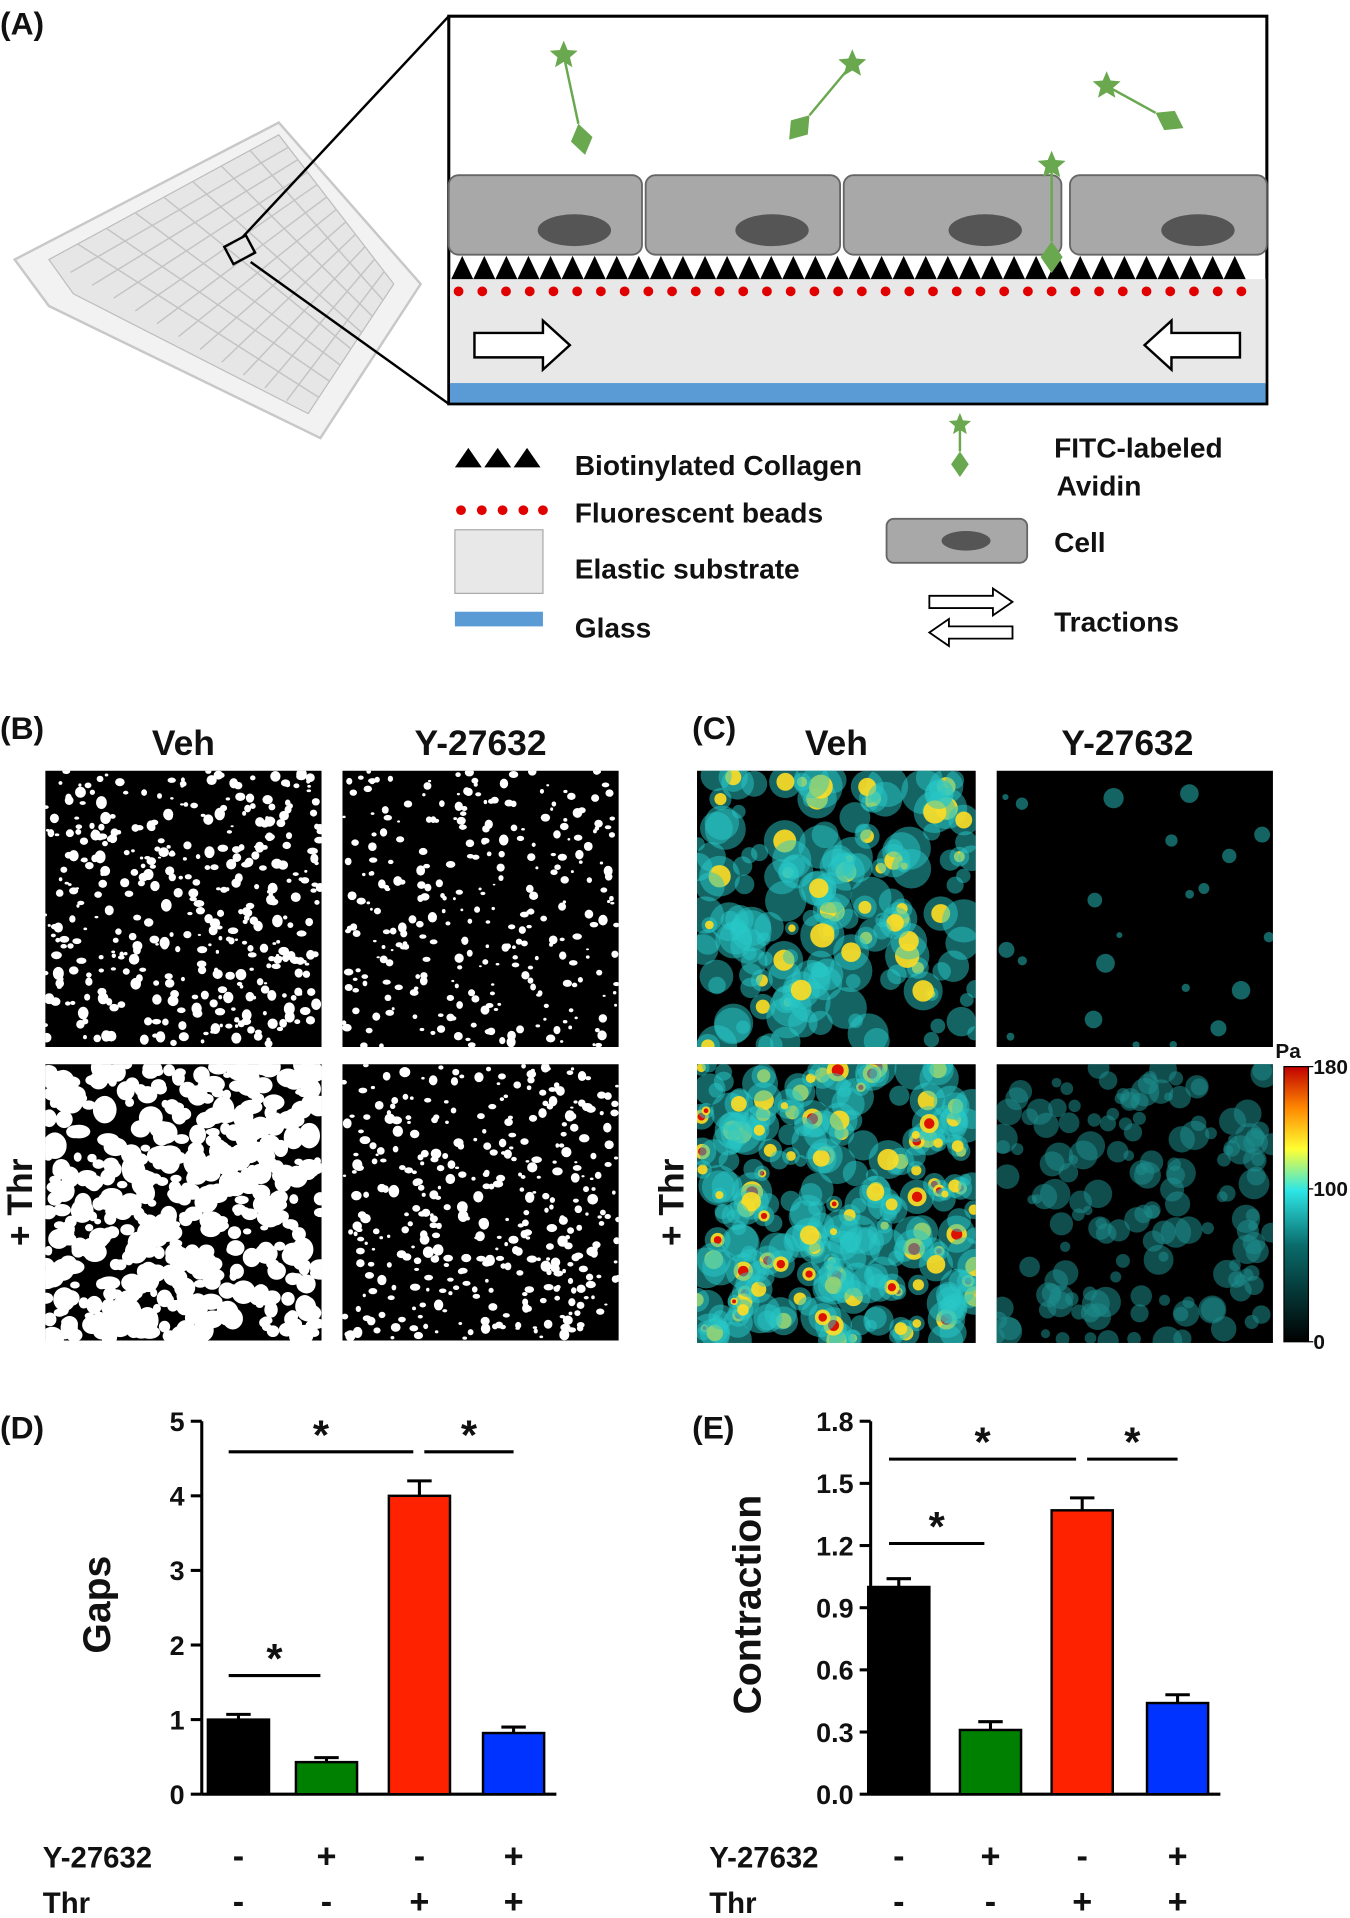  I want to click on image-panel, so click(183, 909).